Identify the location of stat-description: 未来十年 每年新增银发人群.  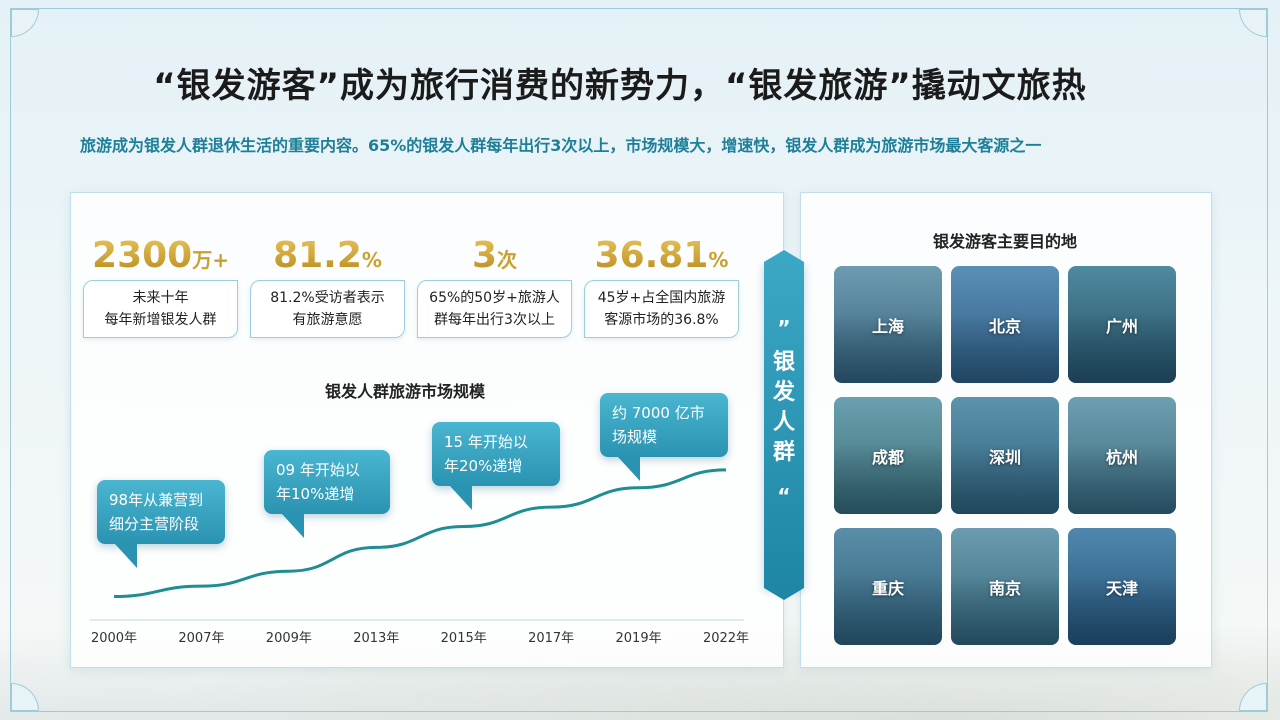
(160, 309).